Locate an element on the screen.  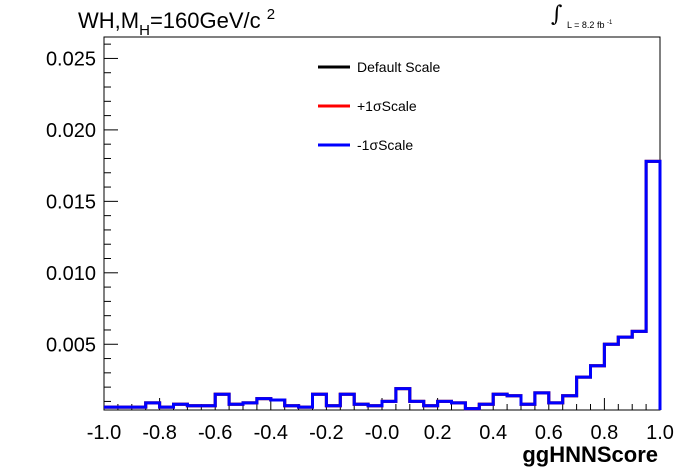
x-axis: -1.0 -0.8 -0.6 -0.4 -0.2 -0.0 0.2 0.4 0.6 0.8 1.0 is located at coordinates (380, 421).